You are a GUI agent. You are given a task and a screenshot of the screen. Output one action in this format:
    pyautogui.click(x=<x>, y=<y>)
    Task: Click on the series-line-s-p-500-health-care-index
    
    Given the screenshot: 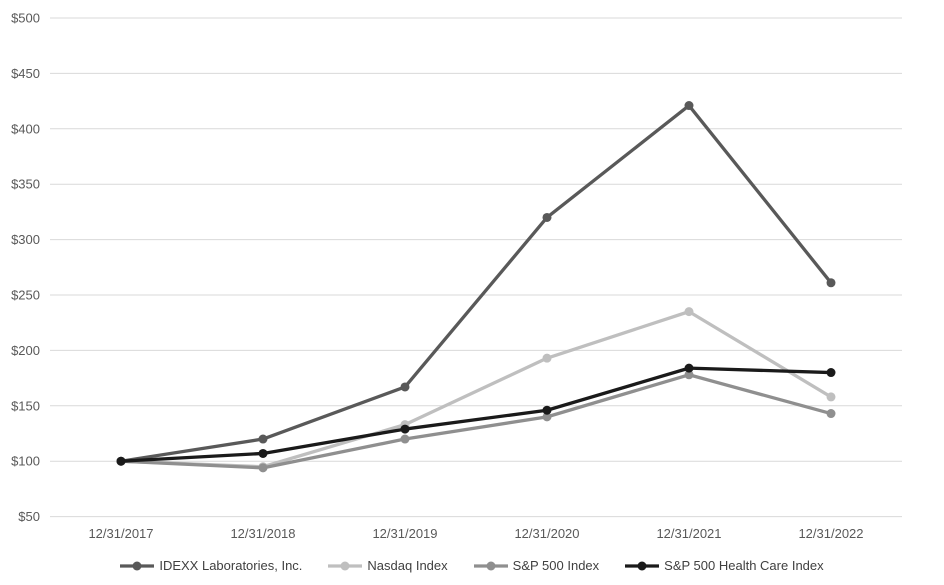 What is the action you would take?
    pyautogui.click(x=476, y=414)
    